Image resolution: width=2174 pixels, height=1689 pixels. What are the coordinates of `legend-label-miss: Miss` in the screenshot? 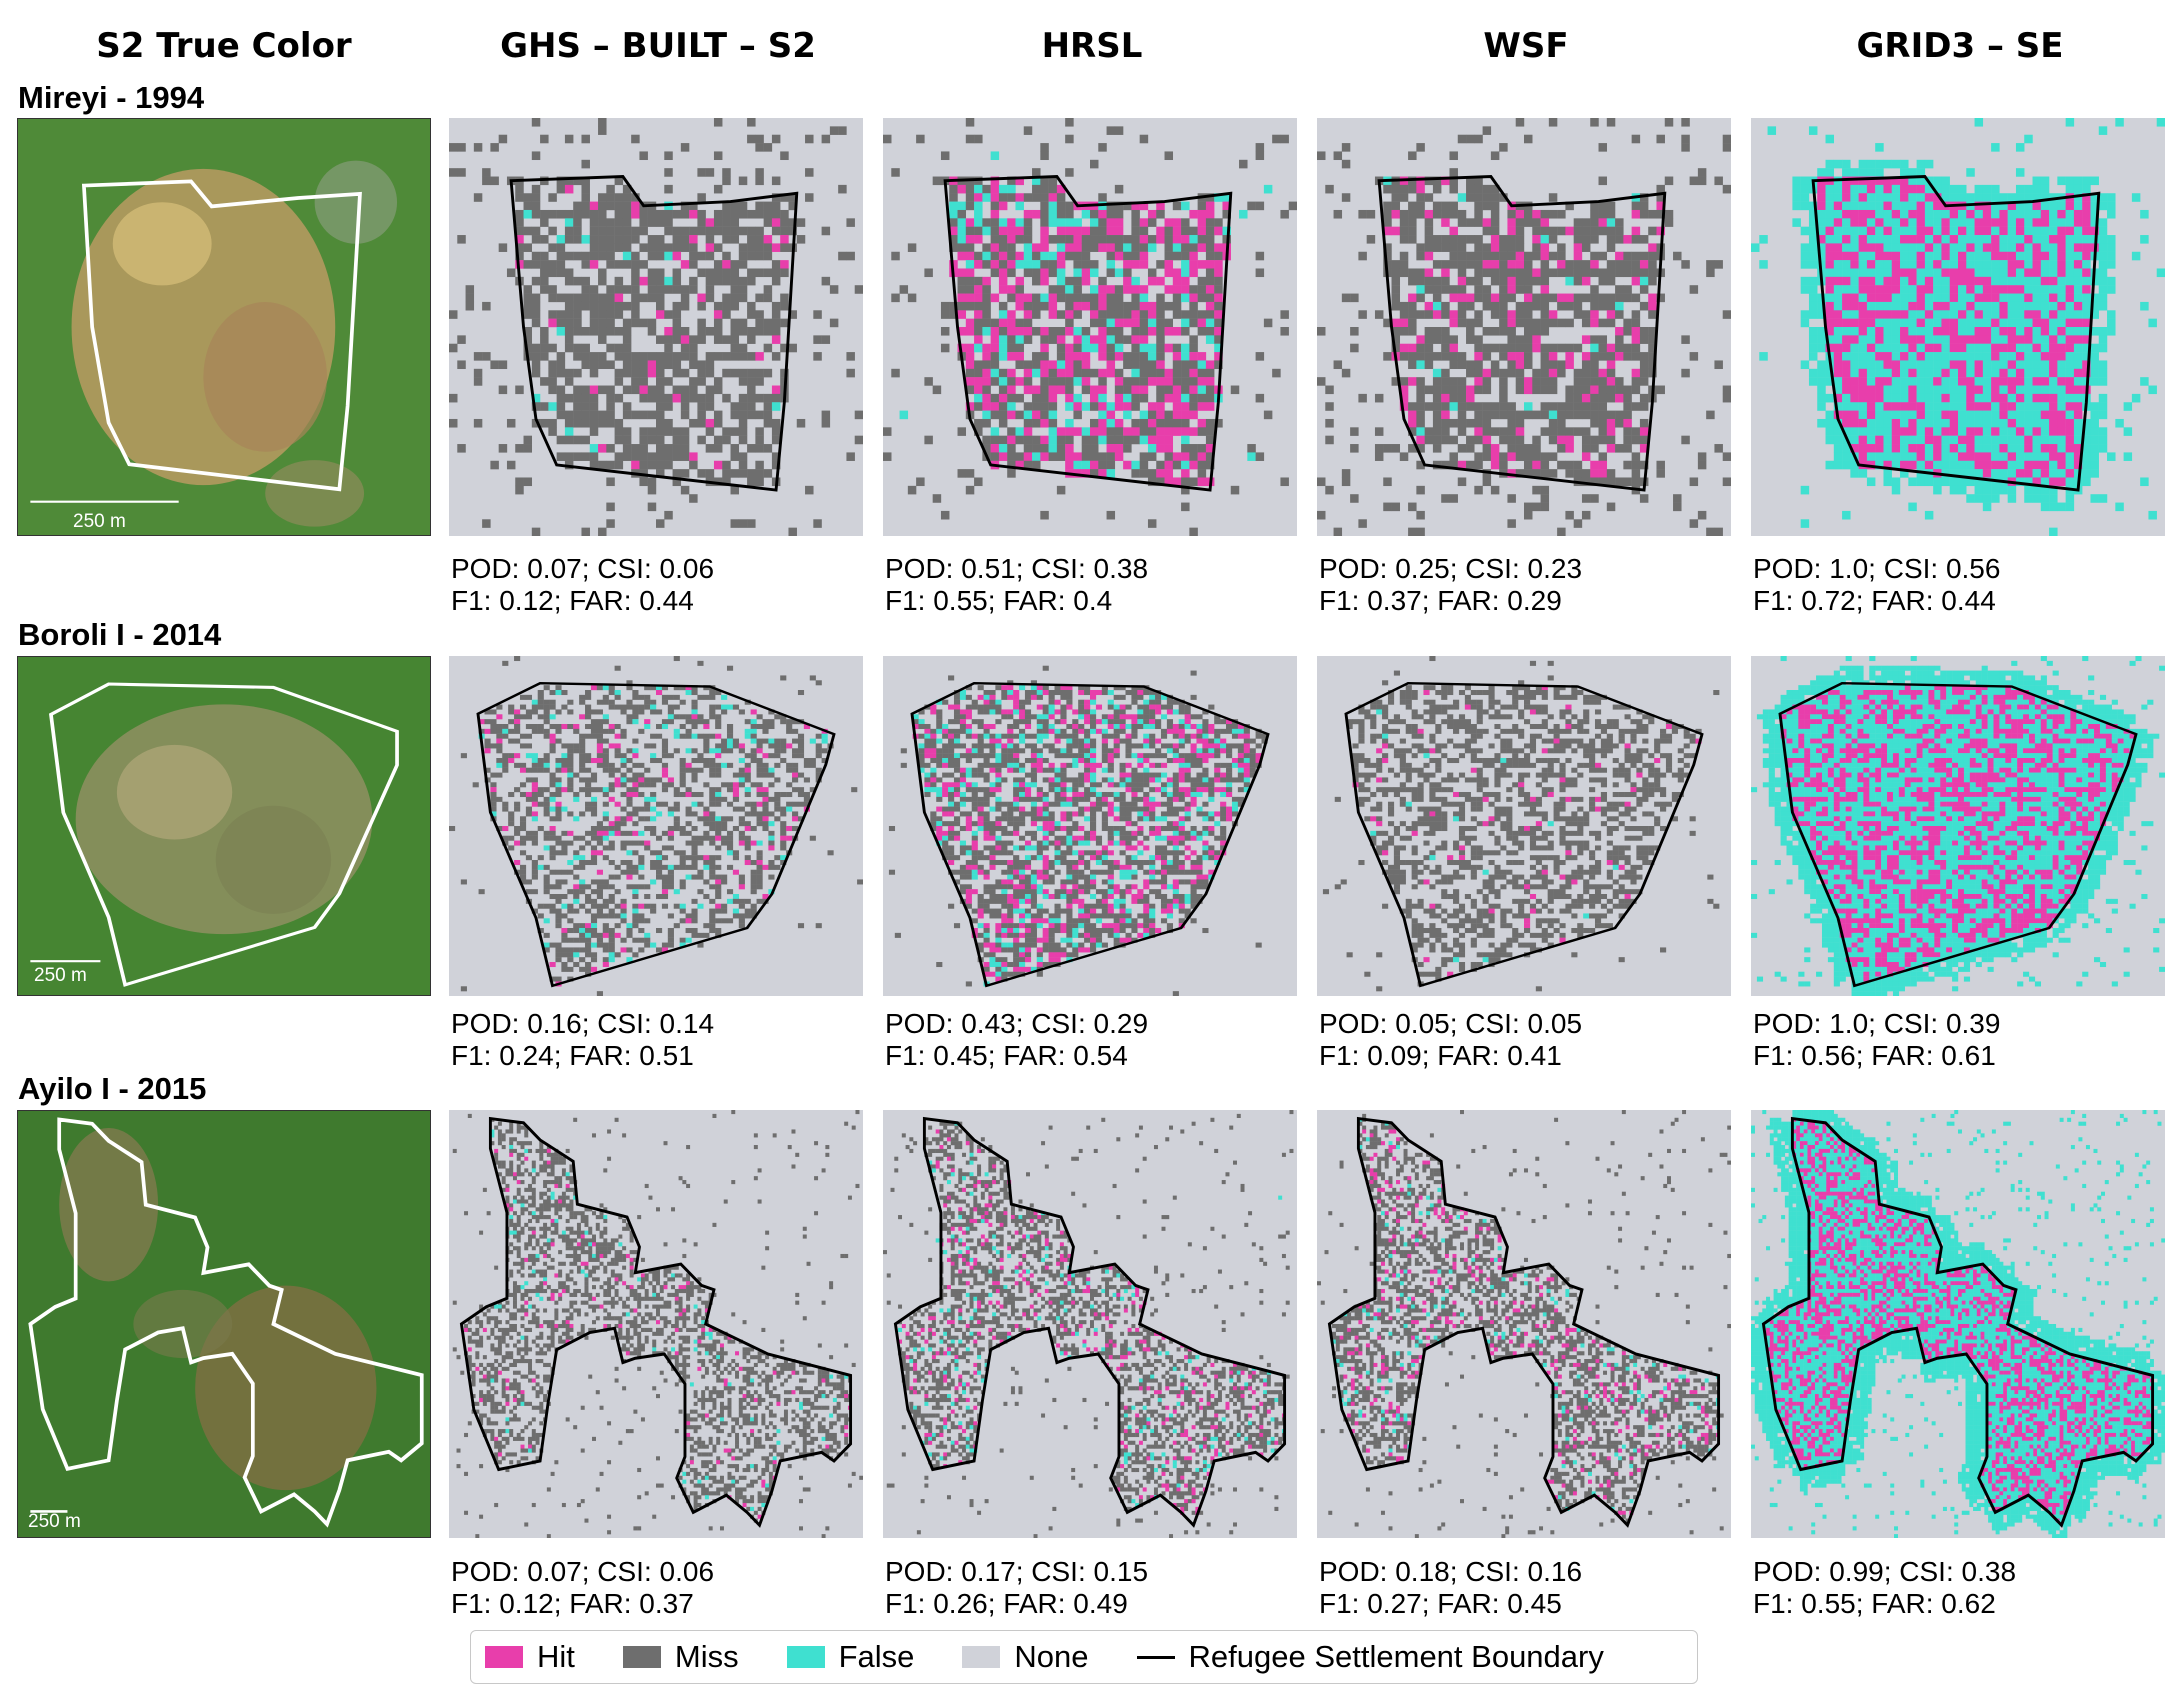 It's located at (707, 1657).